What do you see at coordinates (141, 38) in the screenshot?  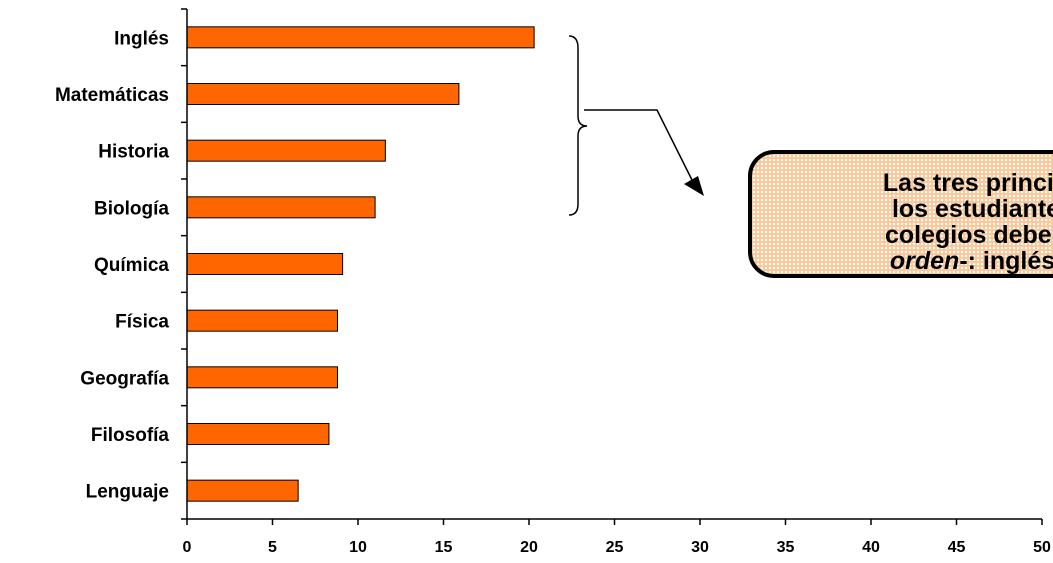 I see `category-label: Inglés` at bounding box center [141, 38].